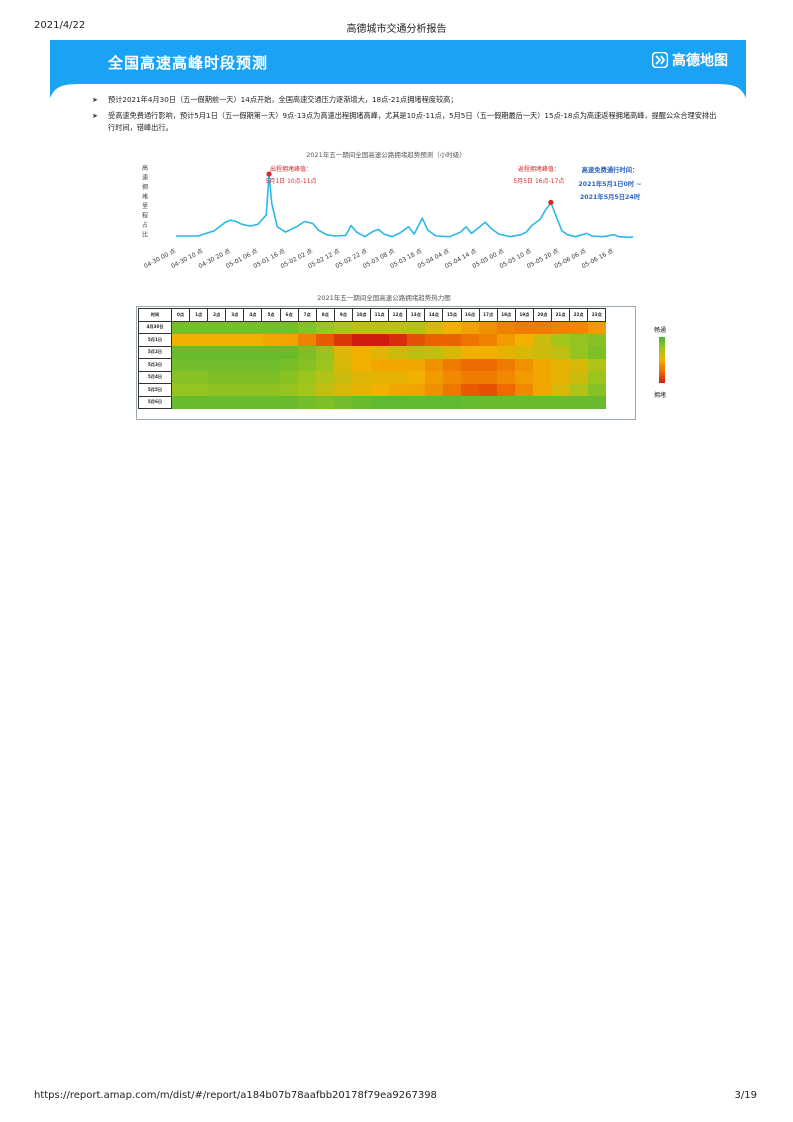 The image size is (793, 1122). What do you see at coordinates (470, 315) in the screenshot?
I see `heatmap-hour-header: 16点` at bounding box center [470, 315].